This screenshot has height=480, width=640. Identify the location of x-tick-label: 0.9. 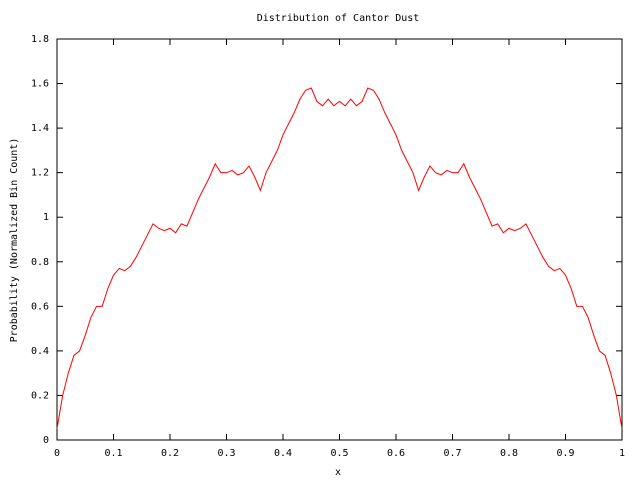
(565, 453).